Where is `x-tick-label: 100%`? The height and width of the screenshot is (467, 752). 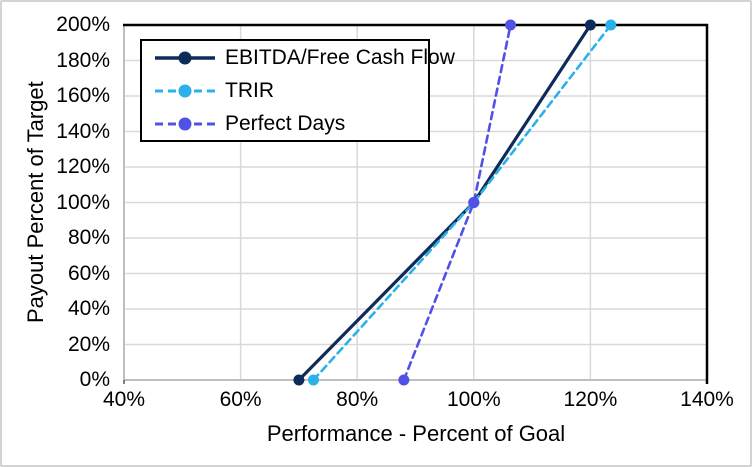 x-tick-label: 100% is located at coordinates (473, 399).